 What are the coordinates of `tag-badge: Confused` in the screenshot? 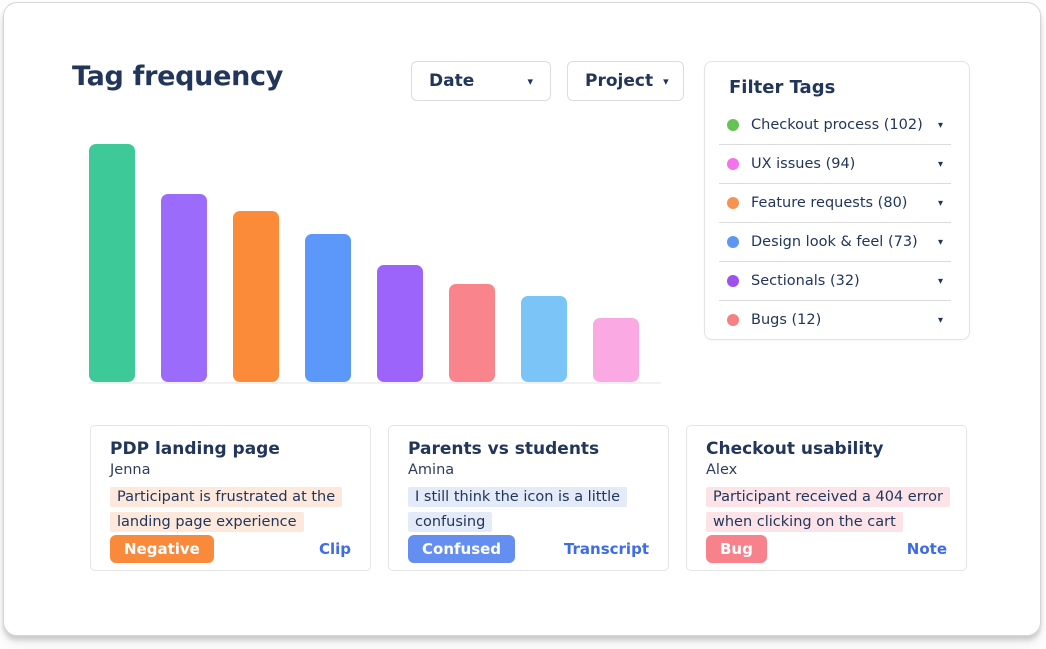 It's located at (462, 549).